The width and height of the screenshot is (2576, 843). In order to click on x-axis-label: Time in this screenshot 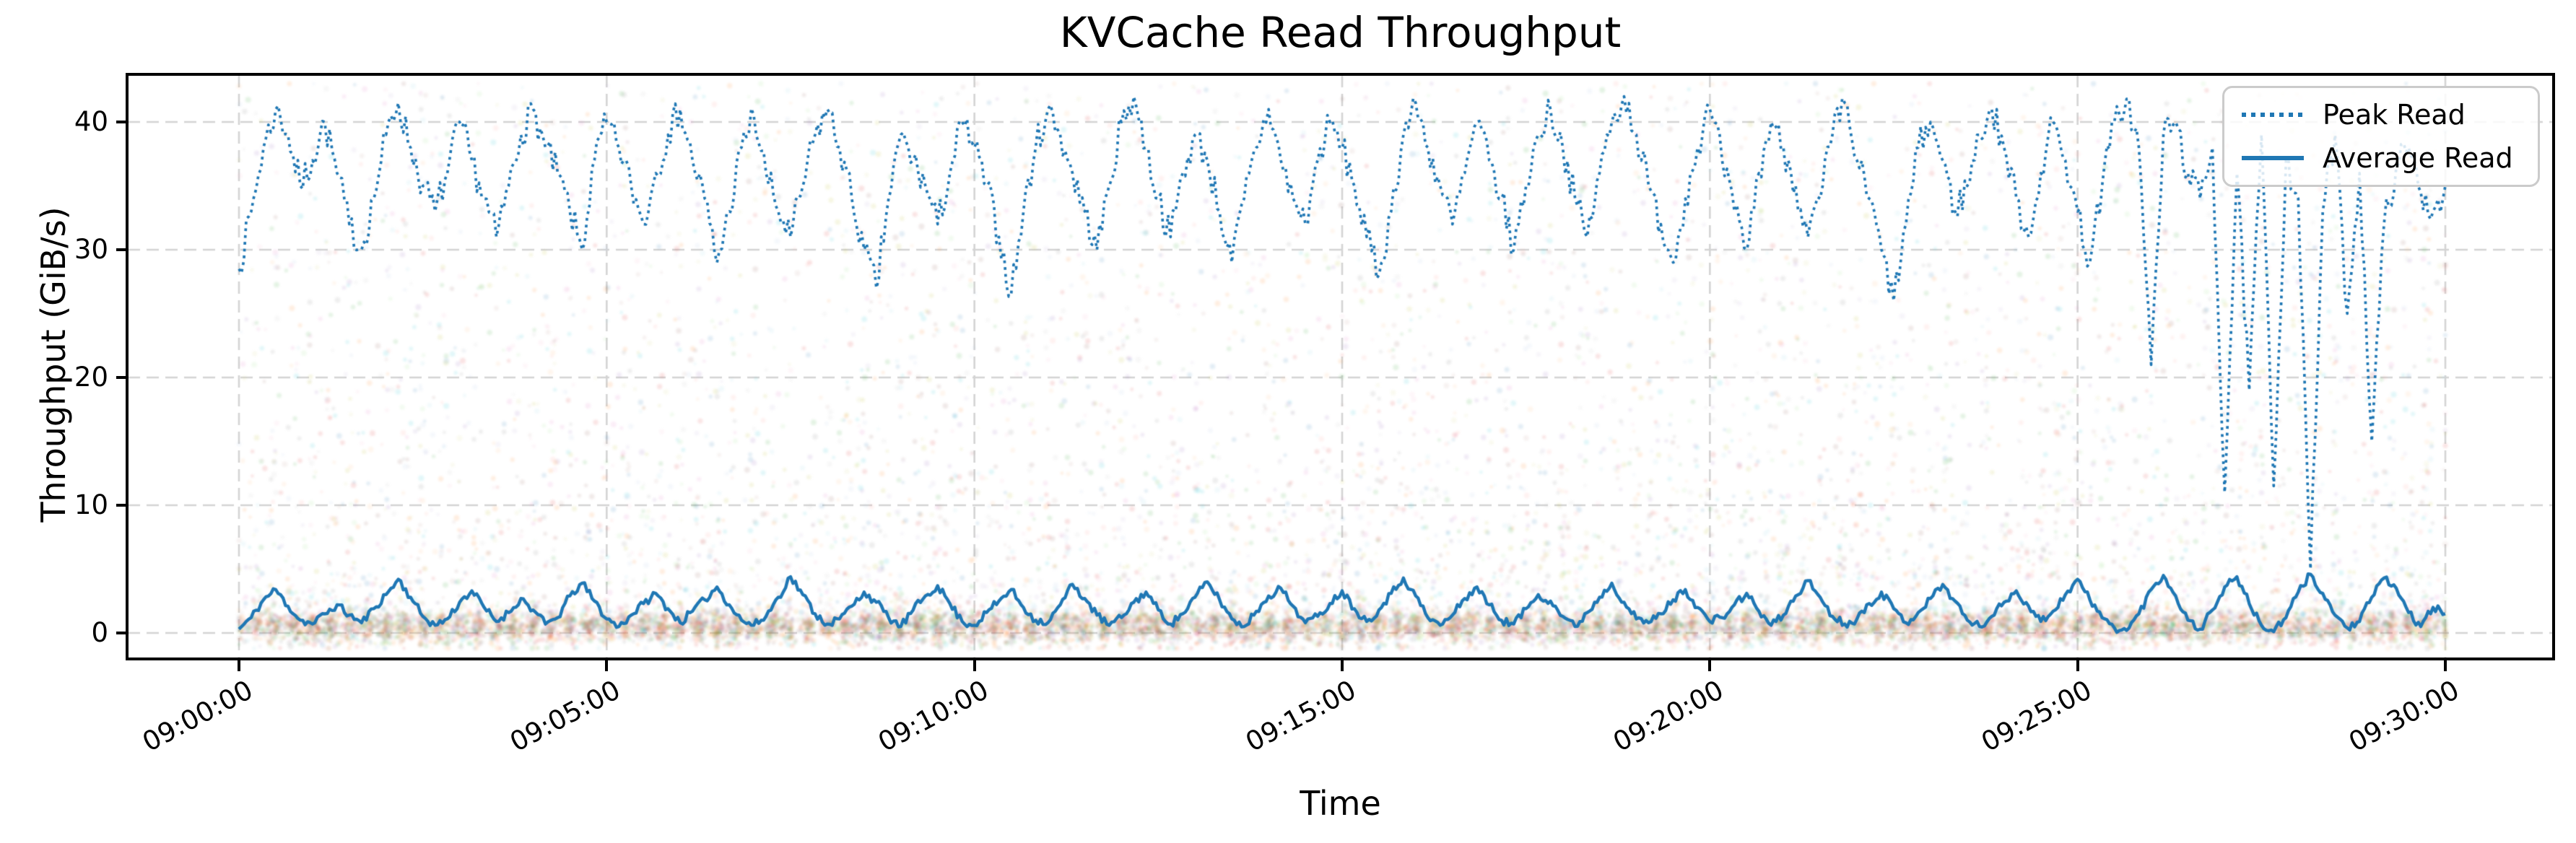, I will do `click(1340, 803)`.